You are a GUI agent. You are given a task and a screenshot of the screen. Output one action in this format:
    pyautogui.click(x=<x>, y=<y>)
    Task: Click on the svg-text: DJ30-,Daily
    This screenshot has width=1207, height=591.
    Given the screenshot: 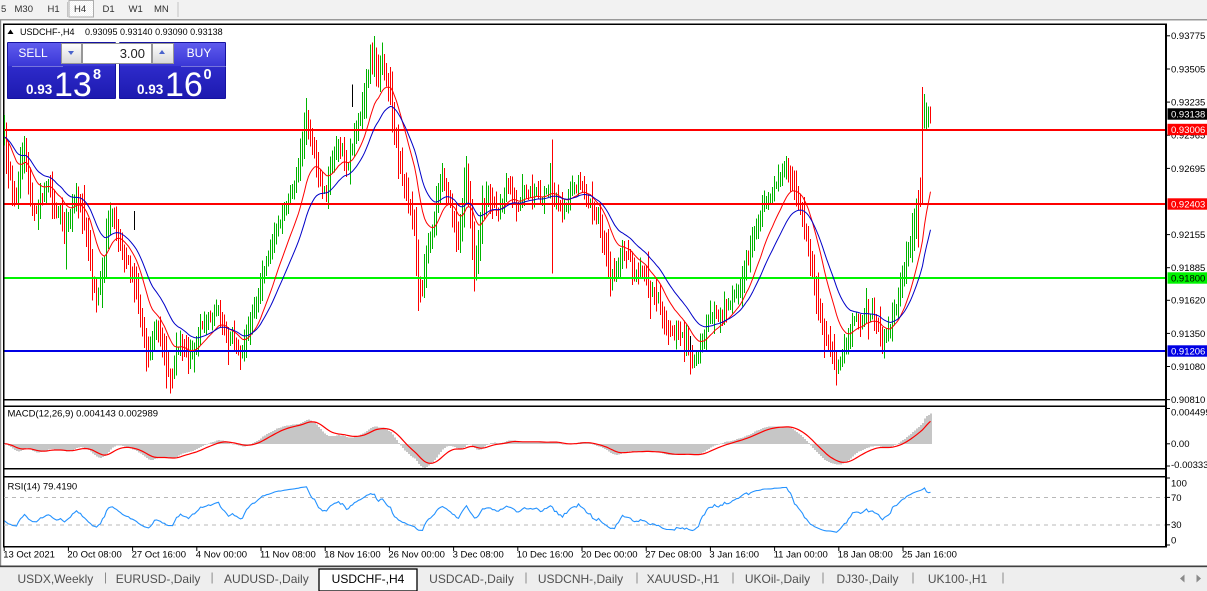 What is the action you would take?
    pyautogui.click(x=867, y=579)
    